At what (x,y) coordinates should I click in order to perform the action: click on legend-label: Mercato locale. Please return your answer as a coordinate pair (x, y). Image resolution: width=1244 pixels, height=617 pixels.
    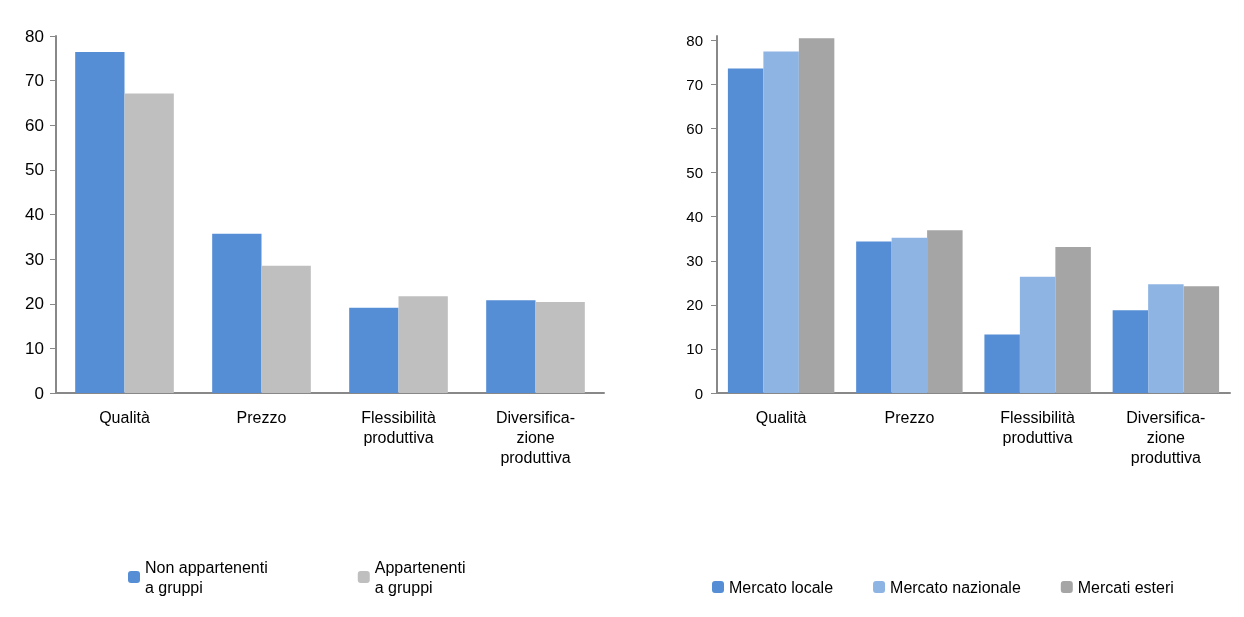
    Looking at the image, I should click on (781, 587).